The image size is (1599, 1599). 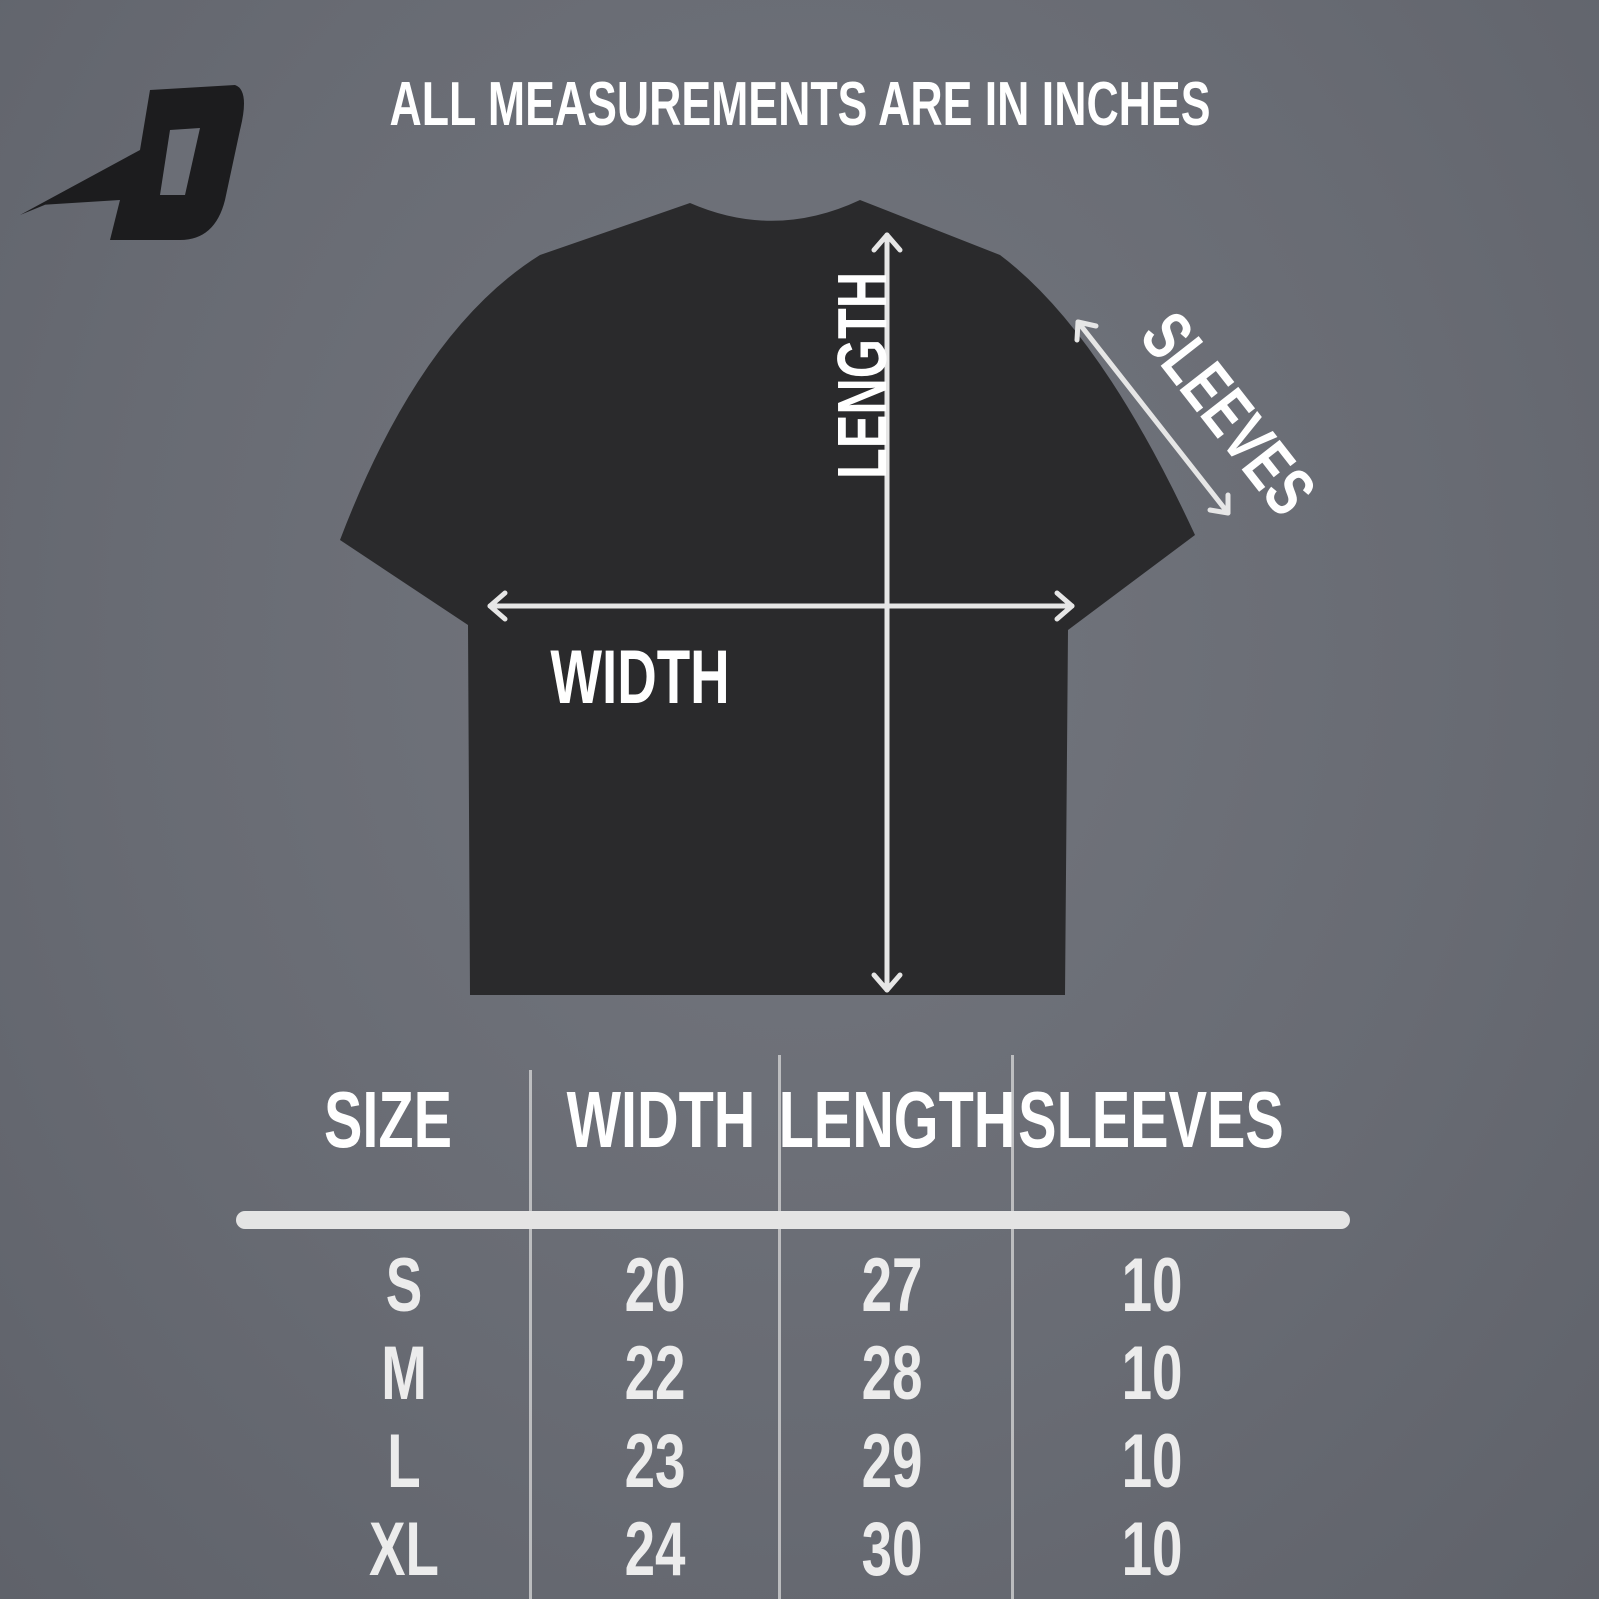 I want to click on header-width: WIDTH, so click(x=661, y=1119).